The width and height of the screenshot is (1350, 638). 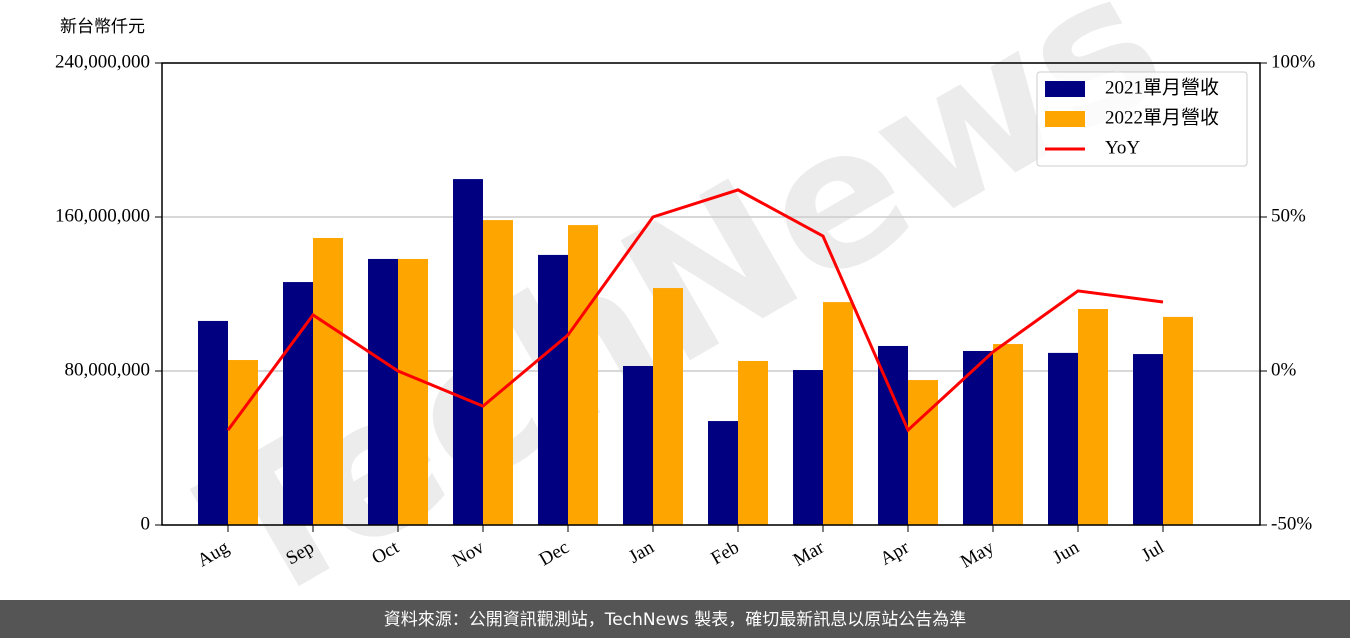 What do you see at coordinates (1293, 61) in the screenshot?
I see `y2-tick-label: 100%` at bounding box center [1293, 61].